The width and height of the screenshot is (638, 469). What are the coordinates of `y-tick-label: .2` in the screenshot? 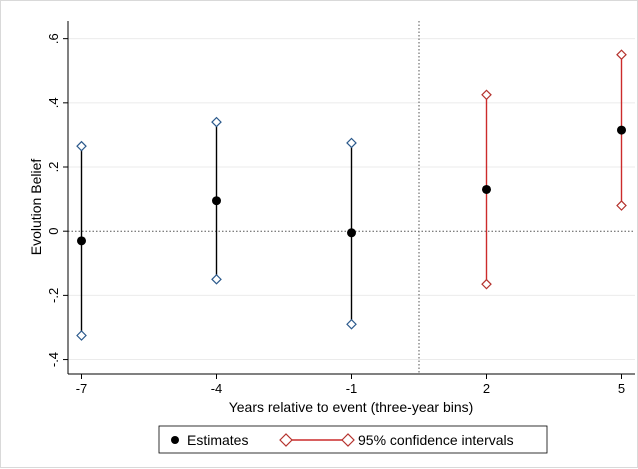 It's located at (53, 167).